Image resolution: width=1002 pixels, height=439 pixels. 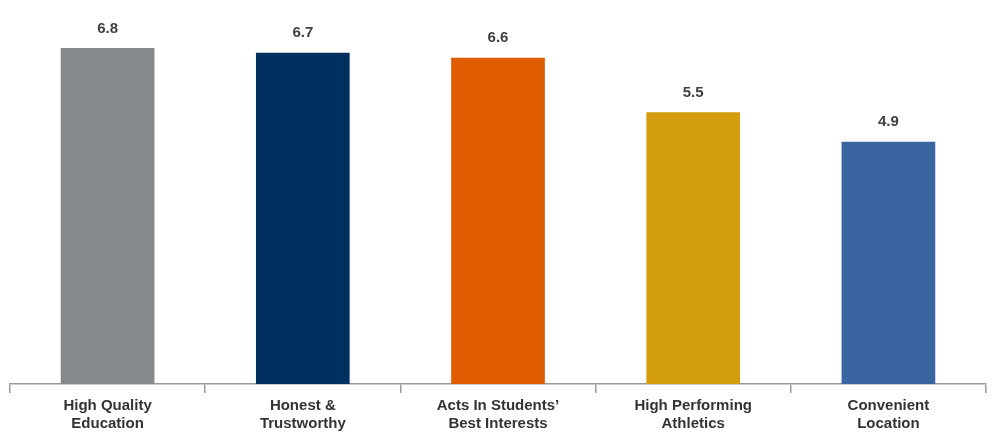 I want to click on x-tick-label: Convenient Location, so click(x=888, y=414).